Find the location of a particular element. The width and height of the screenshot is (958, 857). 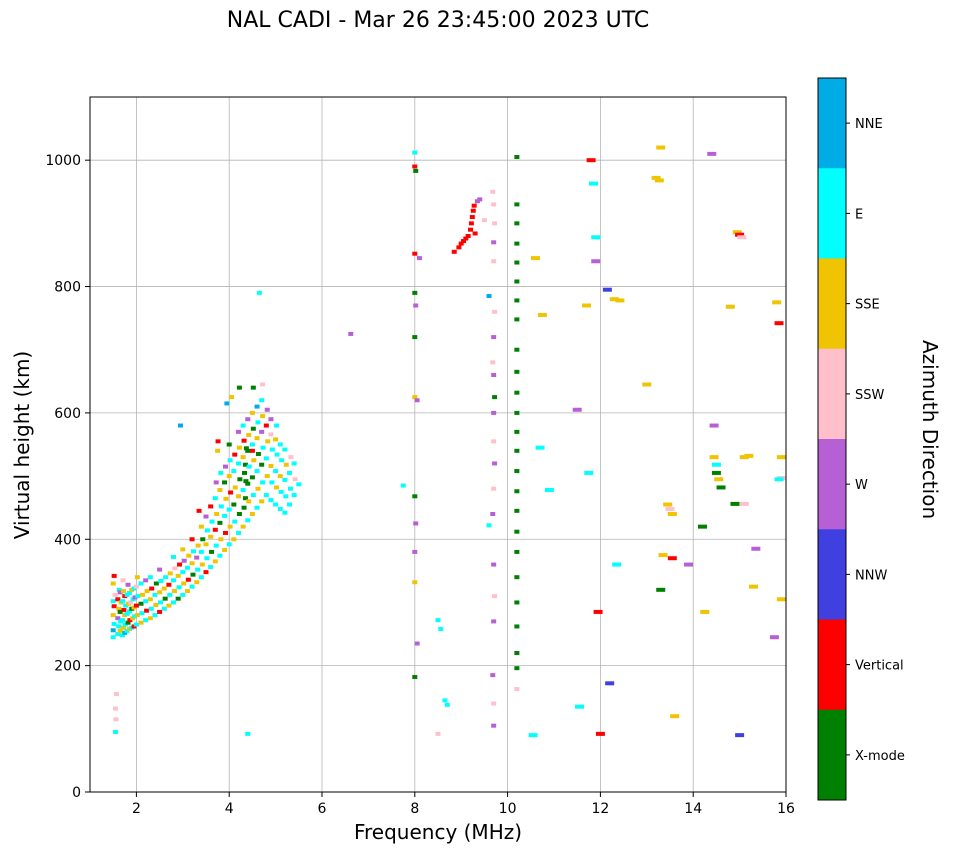

colorbar-category-label: Vertical is located at coordinates (879, 666).